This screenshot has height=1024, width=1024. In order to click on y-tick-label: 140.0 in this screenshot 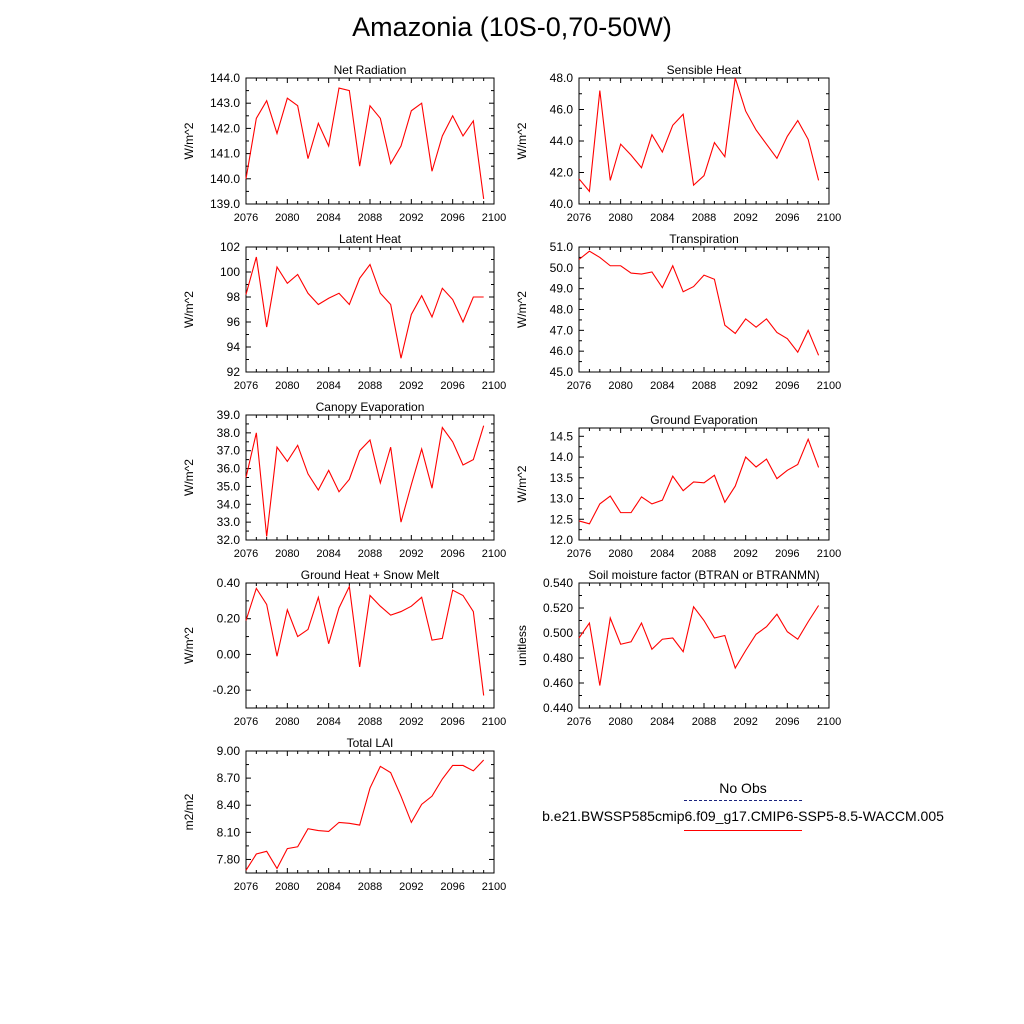, I will do `click(225, 179)`.